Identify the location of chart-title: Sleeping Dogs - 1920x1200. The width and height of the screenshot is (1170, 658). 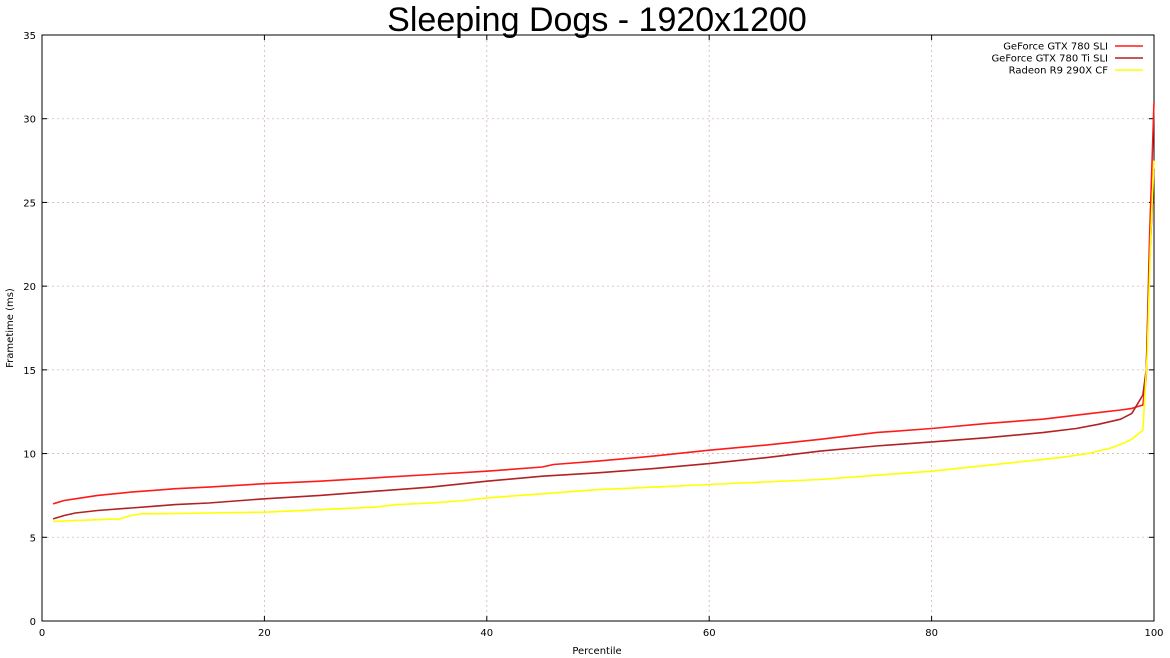
(597, 20).